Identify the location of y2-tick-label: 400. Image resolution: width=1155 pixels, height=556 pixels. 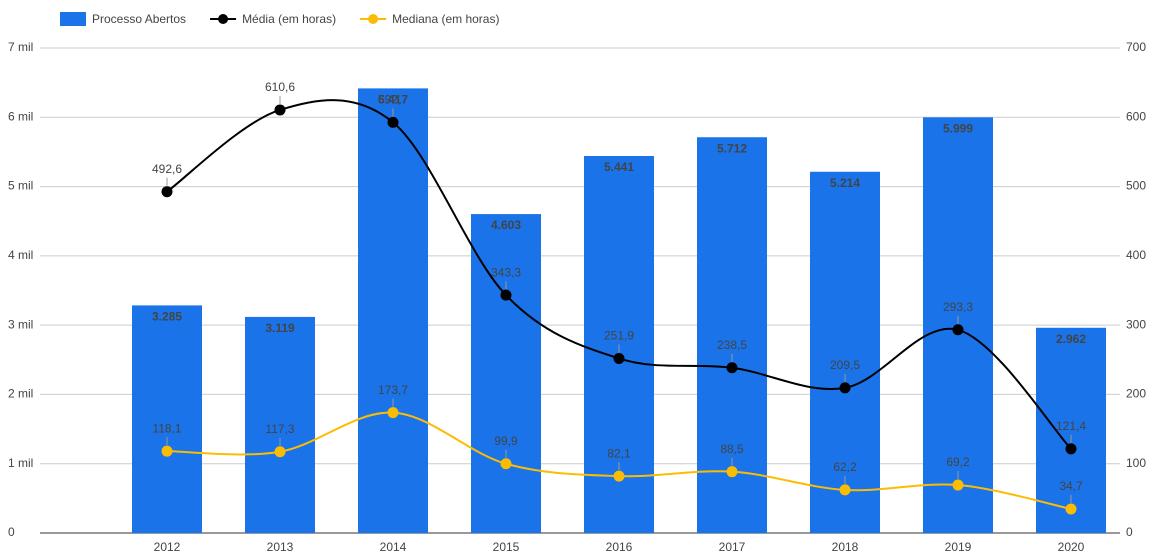
(1136, 255).